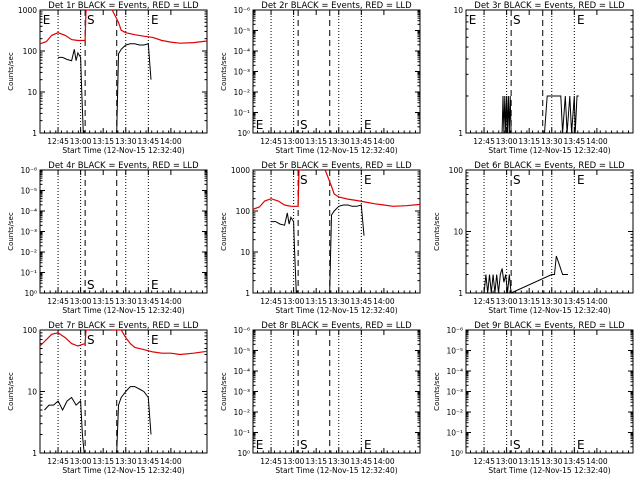 This screenshot has width=640, height=485. What do you see at coordinates (336, 166) in the screenshot?
I see `panel-title: Det 5r BLACK = Events, RED = LLD` at bounding box center [336, 166].